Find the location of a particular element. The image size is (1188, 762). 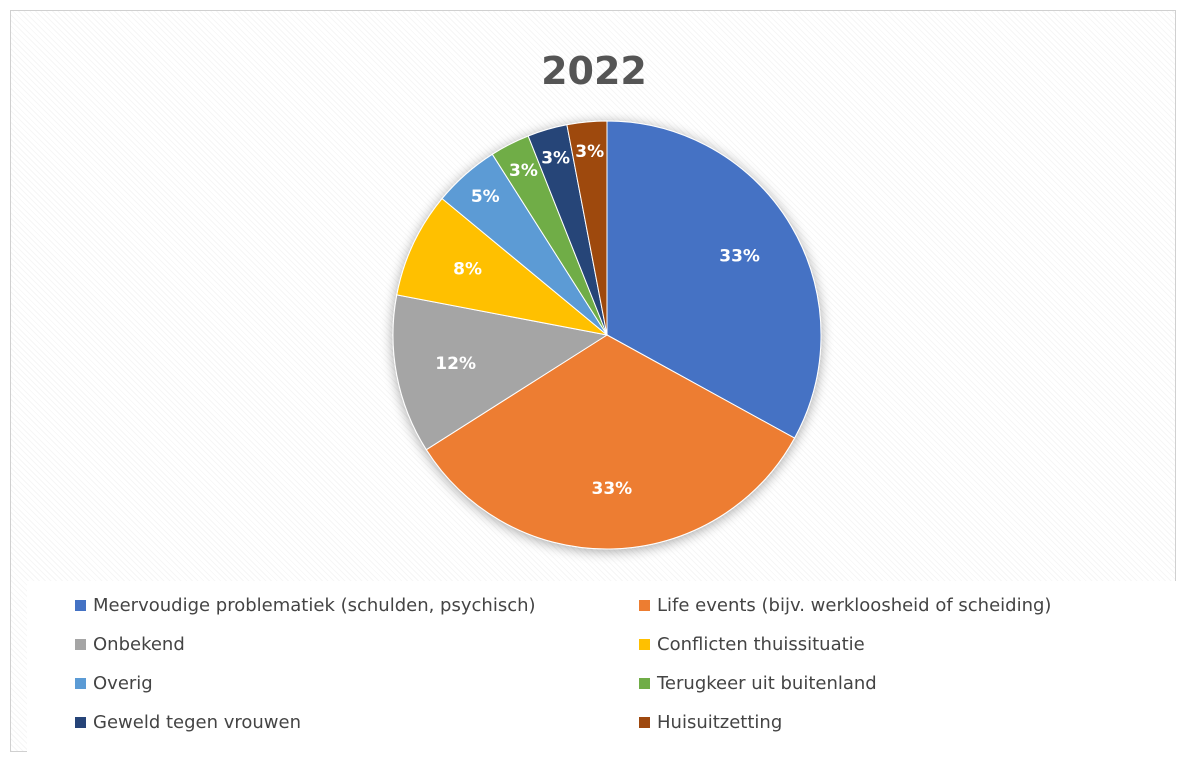

legend-item-conflicten: Conflicten thuissituatie is located at coordinates (752, 644).